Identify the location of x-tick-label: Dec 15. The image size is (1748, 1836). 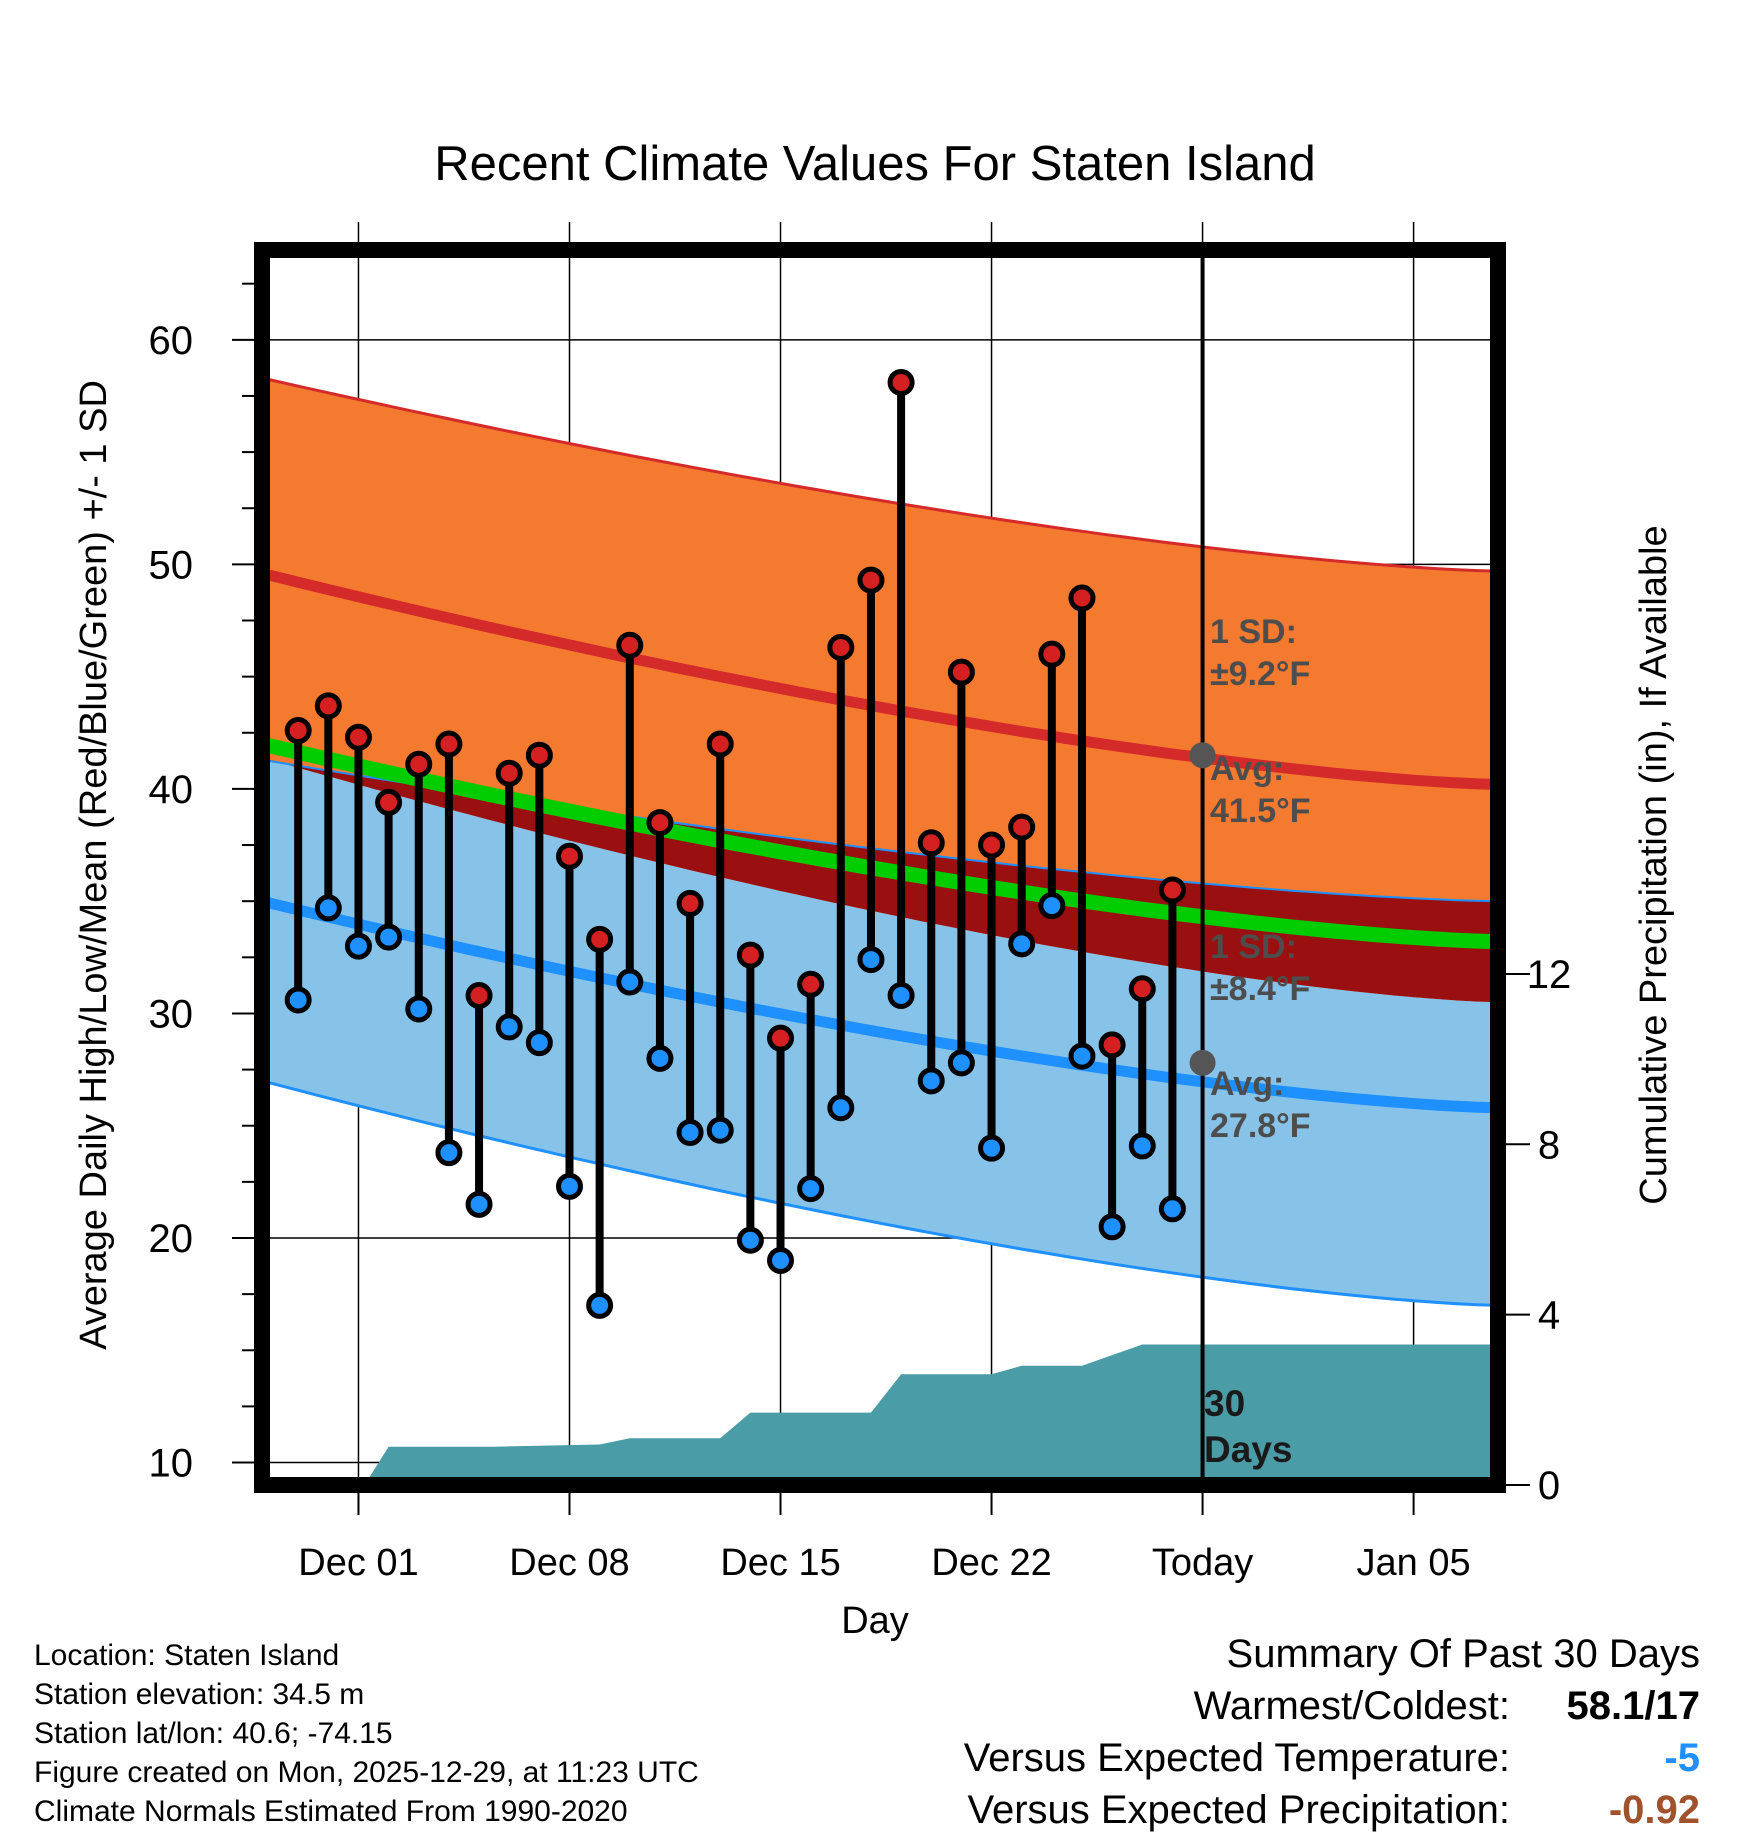
(780, 1563).